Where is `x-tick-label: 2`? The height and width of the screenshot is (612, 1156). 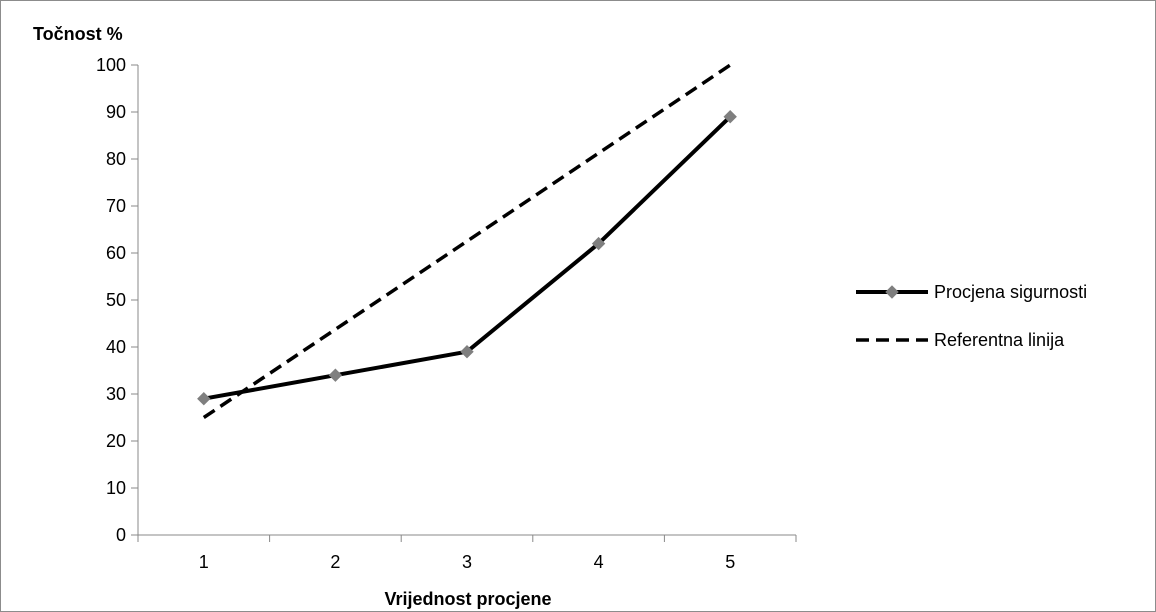 x-tick-label: 2 is located at coordinates (335, 562).